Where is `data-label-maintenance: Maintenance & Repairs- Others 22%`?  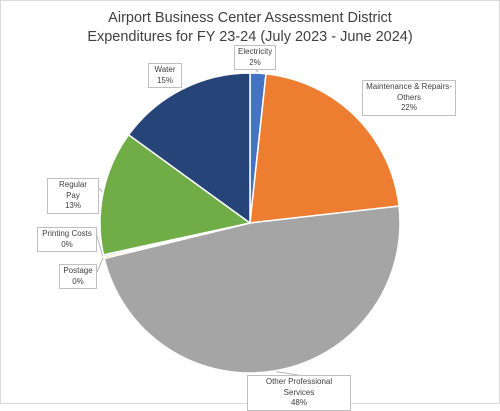 data-label-maintenance: Maintenance & Repairs- Others 22% is located at coordinates (409, 98).